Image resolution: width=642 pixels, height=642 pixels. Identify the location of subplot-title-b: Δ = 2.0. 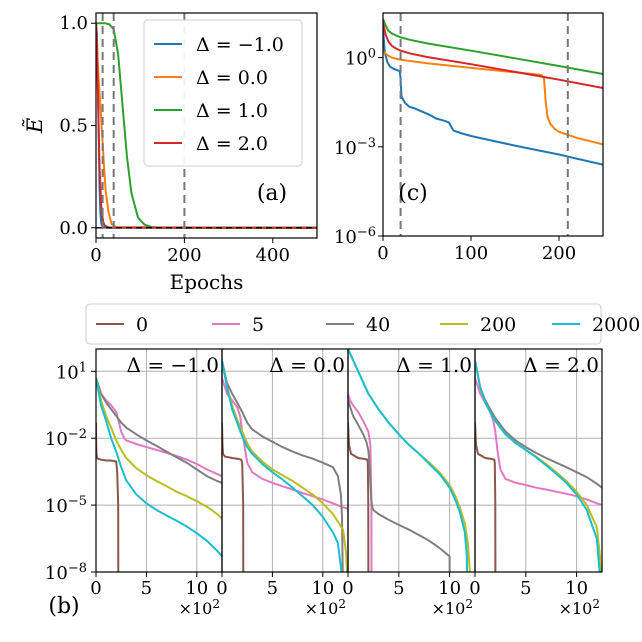
(561, 365).